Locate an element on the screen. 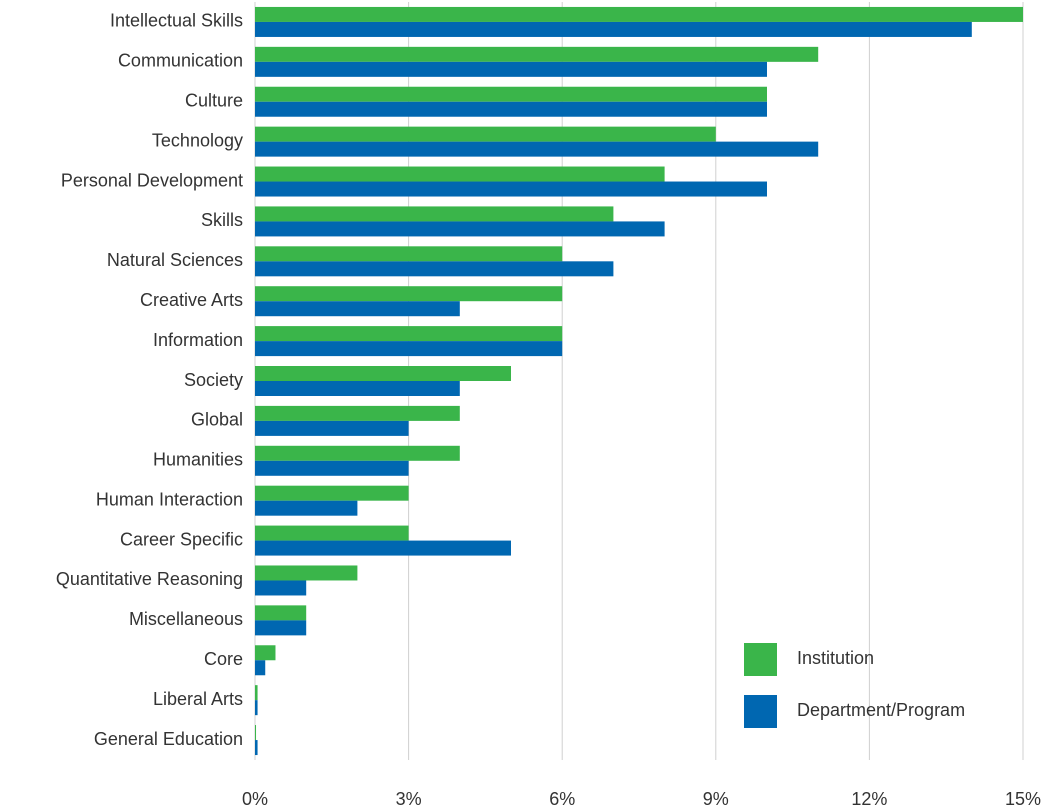 This screenshot has height=812, width=1047. x-tick-label: 6% is located at coordinates (562, 799).